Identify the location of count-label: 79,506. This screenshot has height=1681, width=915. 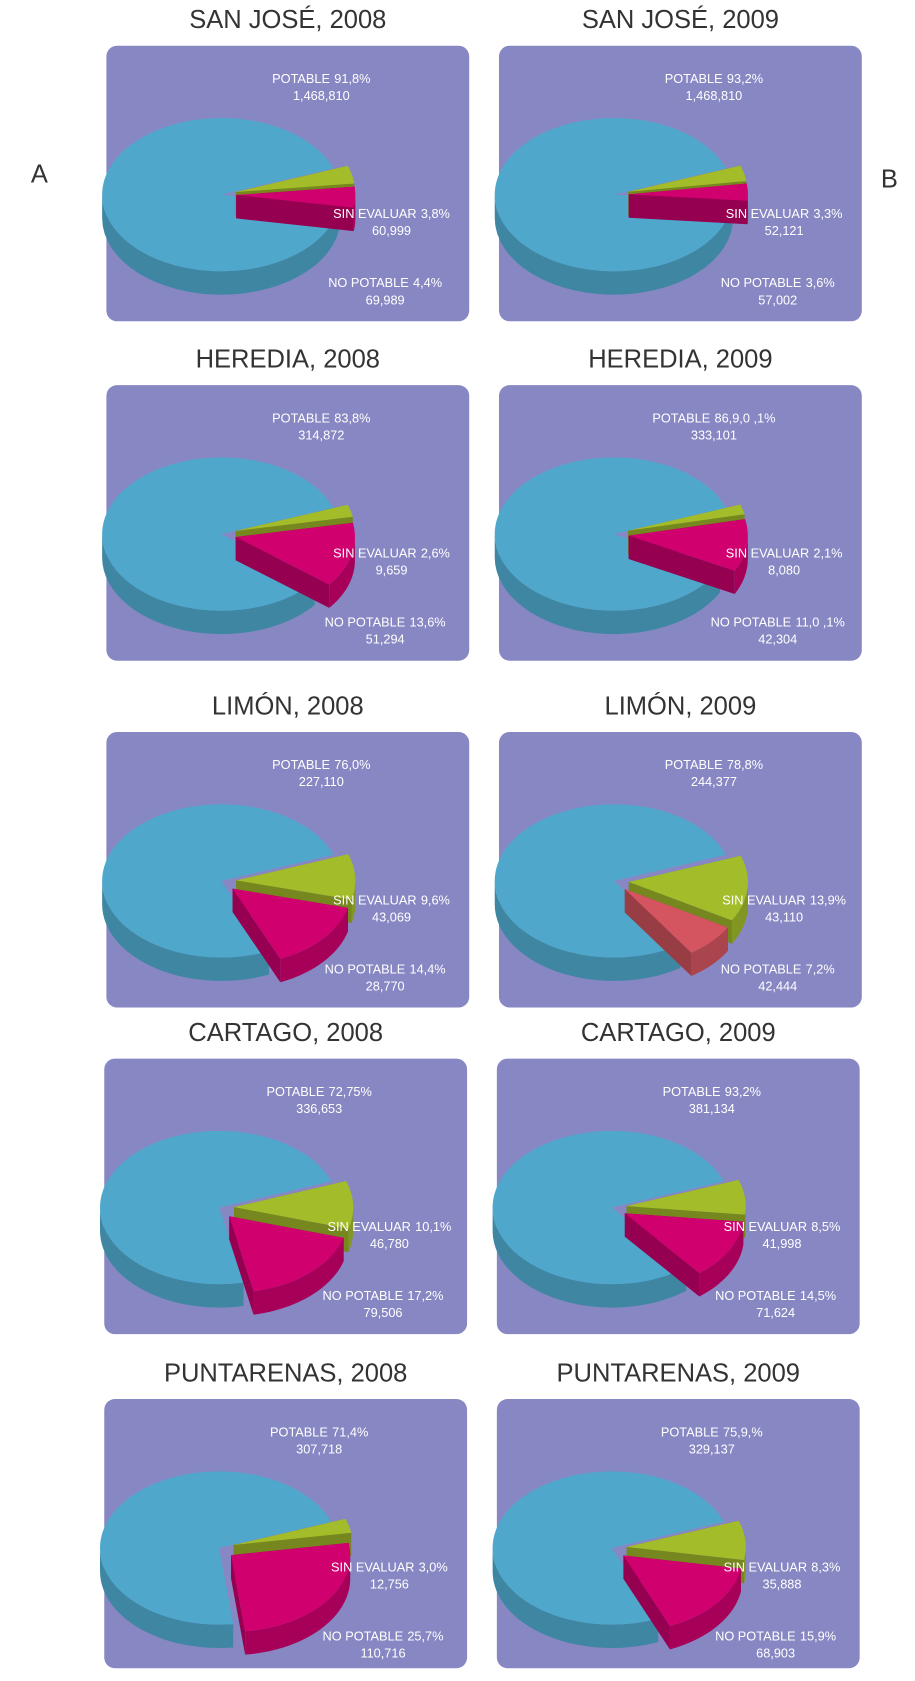
(383, 1312).